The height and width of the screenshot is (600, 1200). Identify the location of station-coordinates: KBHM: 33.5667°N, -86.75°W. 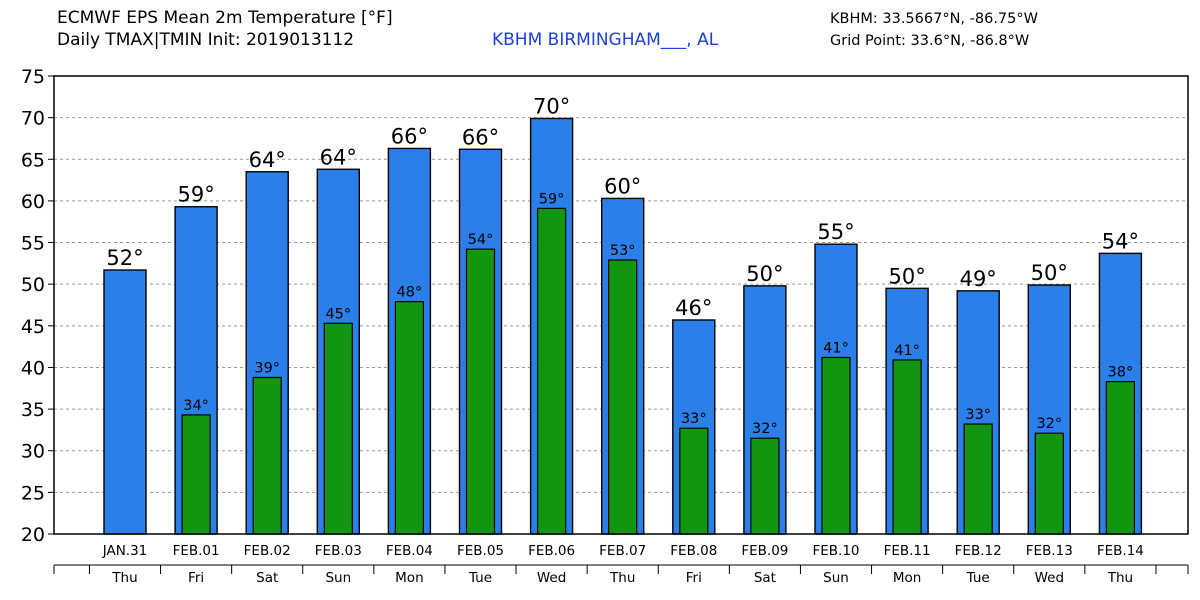
(934, 19).